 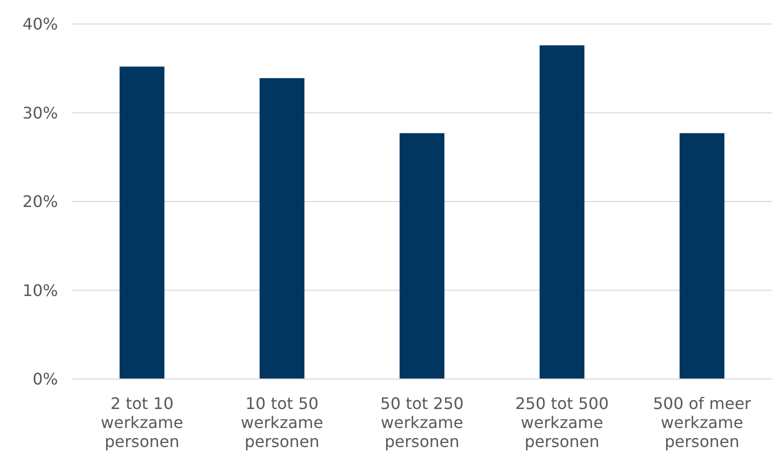 I want to click on x-tick-label: 250 tot 500 werkzame personen, so click(x=562, y=422).